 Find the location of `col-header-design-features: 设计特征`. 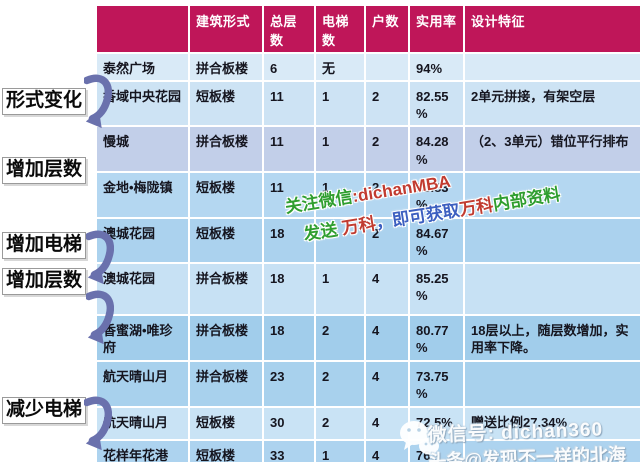

col-header-design-features: 设计特征 is located at coordinates (551, 29).